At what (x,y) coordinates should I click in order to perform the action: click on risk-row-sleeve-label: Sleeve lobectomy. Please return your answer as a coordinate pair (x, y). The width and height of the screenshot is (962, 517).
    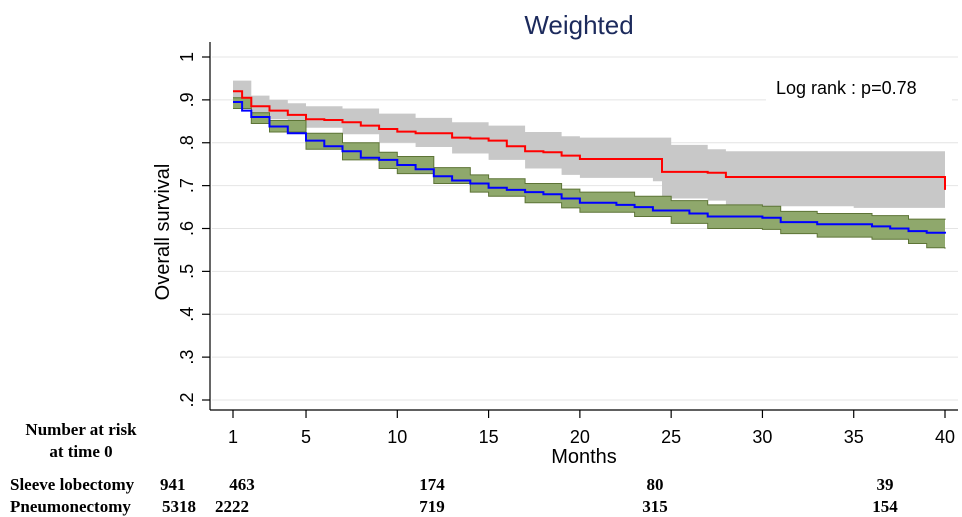
    Looking at the image, I should click on (72, 484).